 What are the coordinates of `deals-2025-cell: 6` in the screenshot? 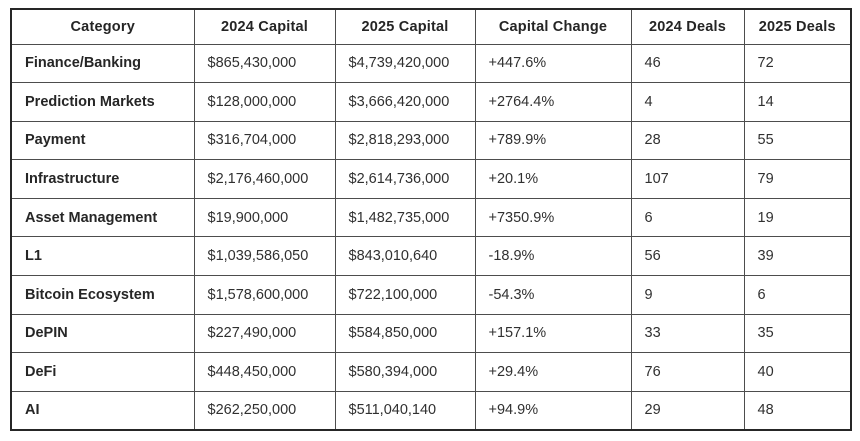 It's located at (797, 295).